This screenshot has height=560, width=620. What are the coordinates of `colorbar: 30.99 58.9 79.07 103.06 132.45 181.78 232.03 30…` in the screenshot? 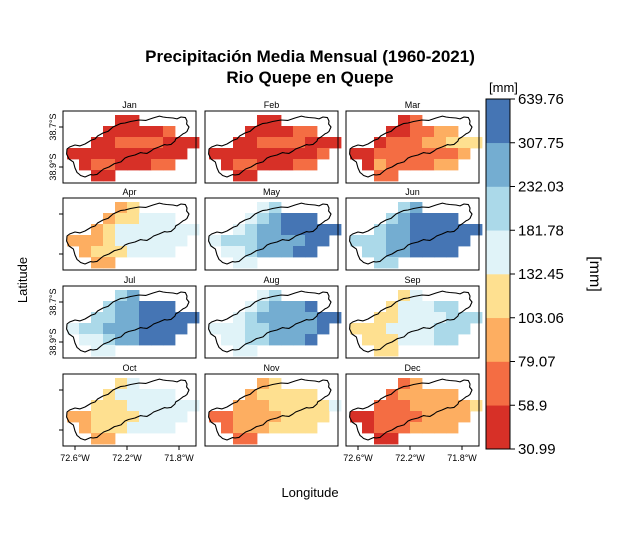 It's located at (544, 269).